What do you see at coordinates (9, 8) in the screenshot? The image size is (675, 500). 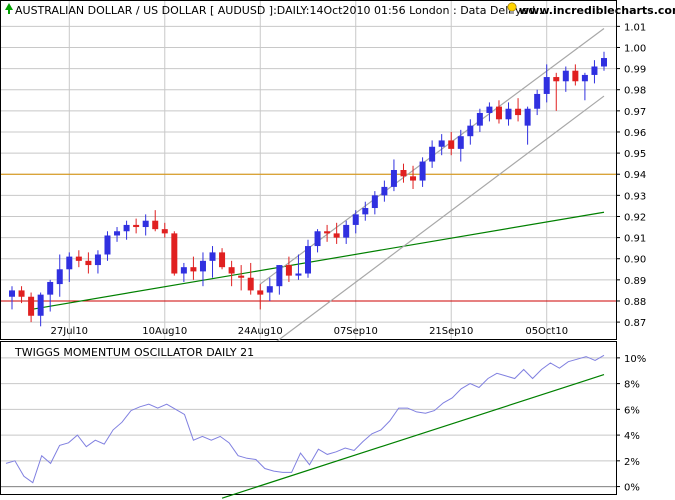 I see `up-arrow-icon` at bounding box center [9, 8].